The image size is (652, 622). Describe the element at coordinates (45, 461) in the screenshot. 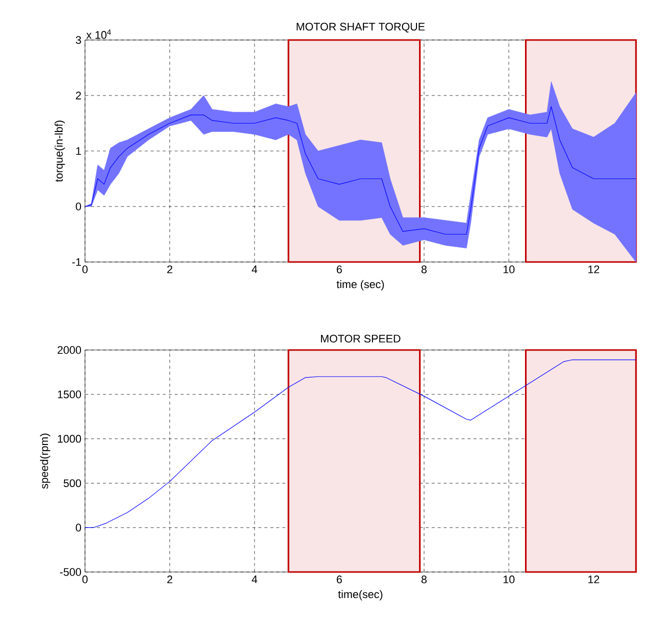

I see `y-axis-title: speed(rpm)` at that location.